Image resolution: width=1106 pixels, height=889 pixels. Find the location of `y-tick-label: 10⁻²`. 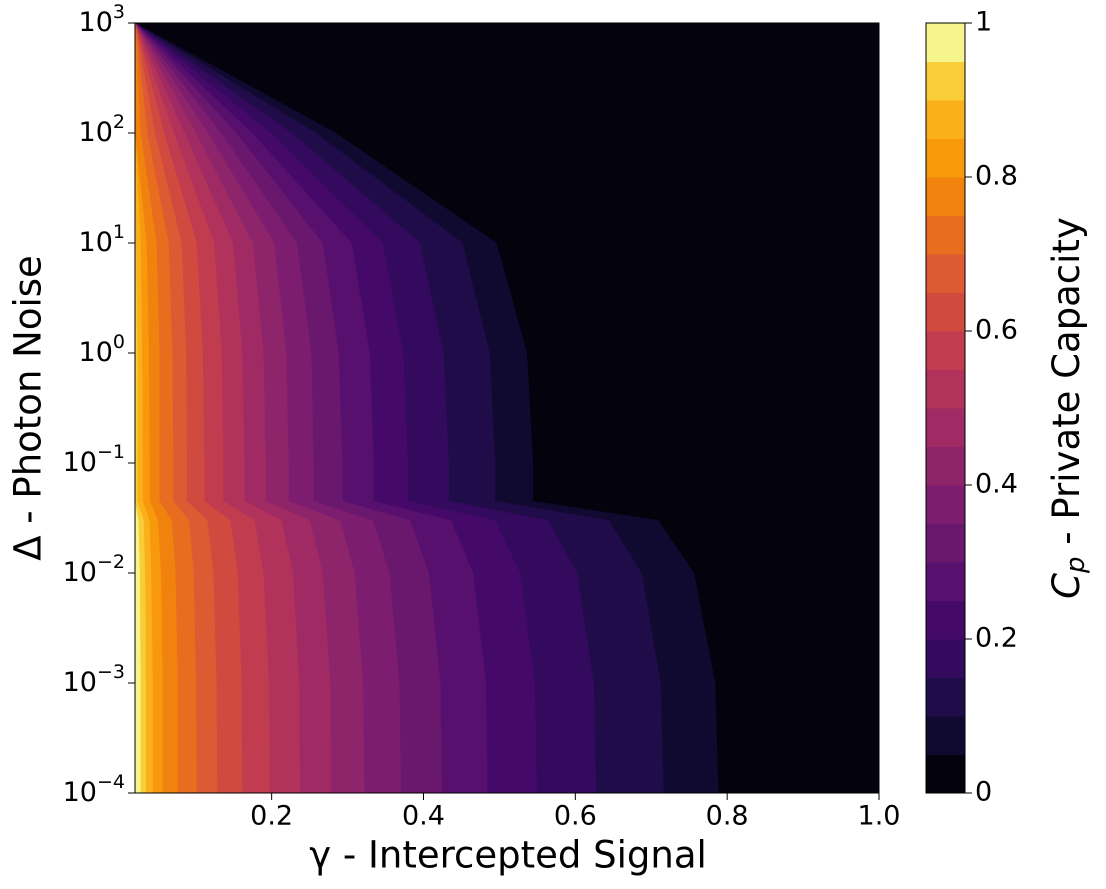

y-tick-label: 10⁻² is located at coordinates (94, 569).